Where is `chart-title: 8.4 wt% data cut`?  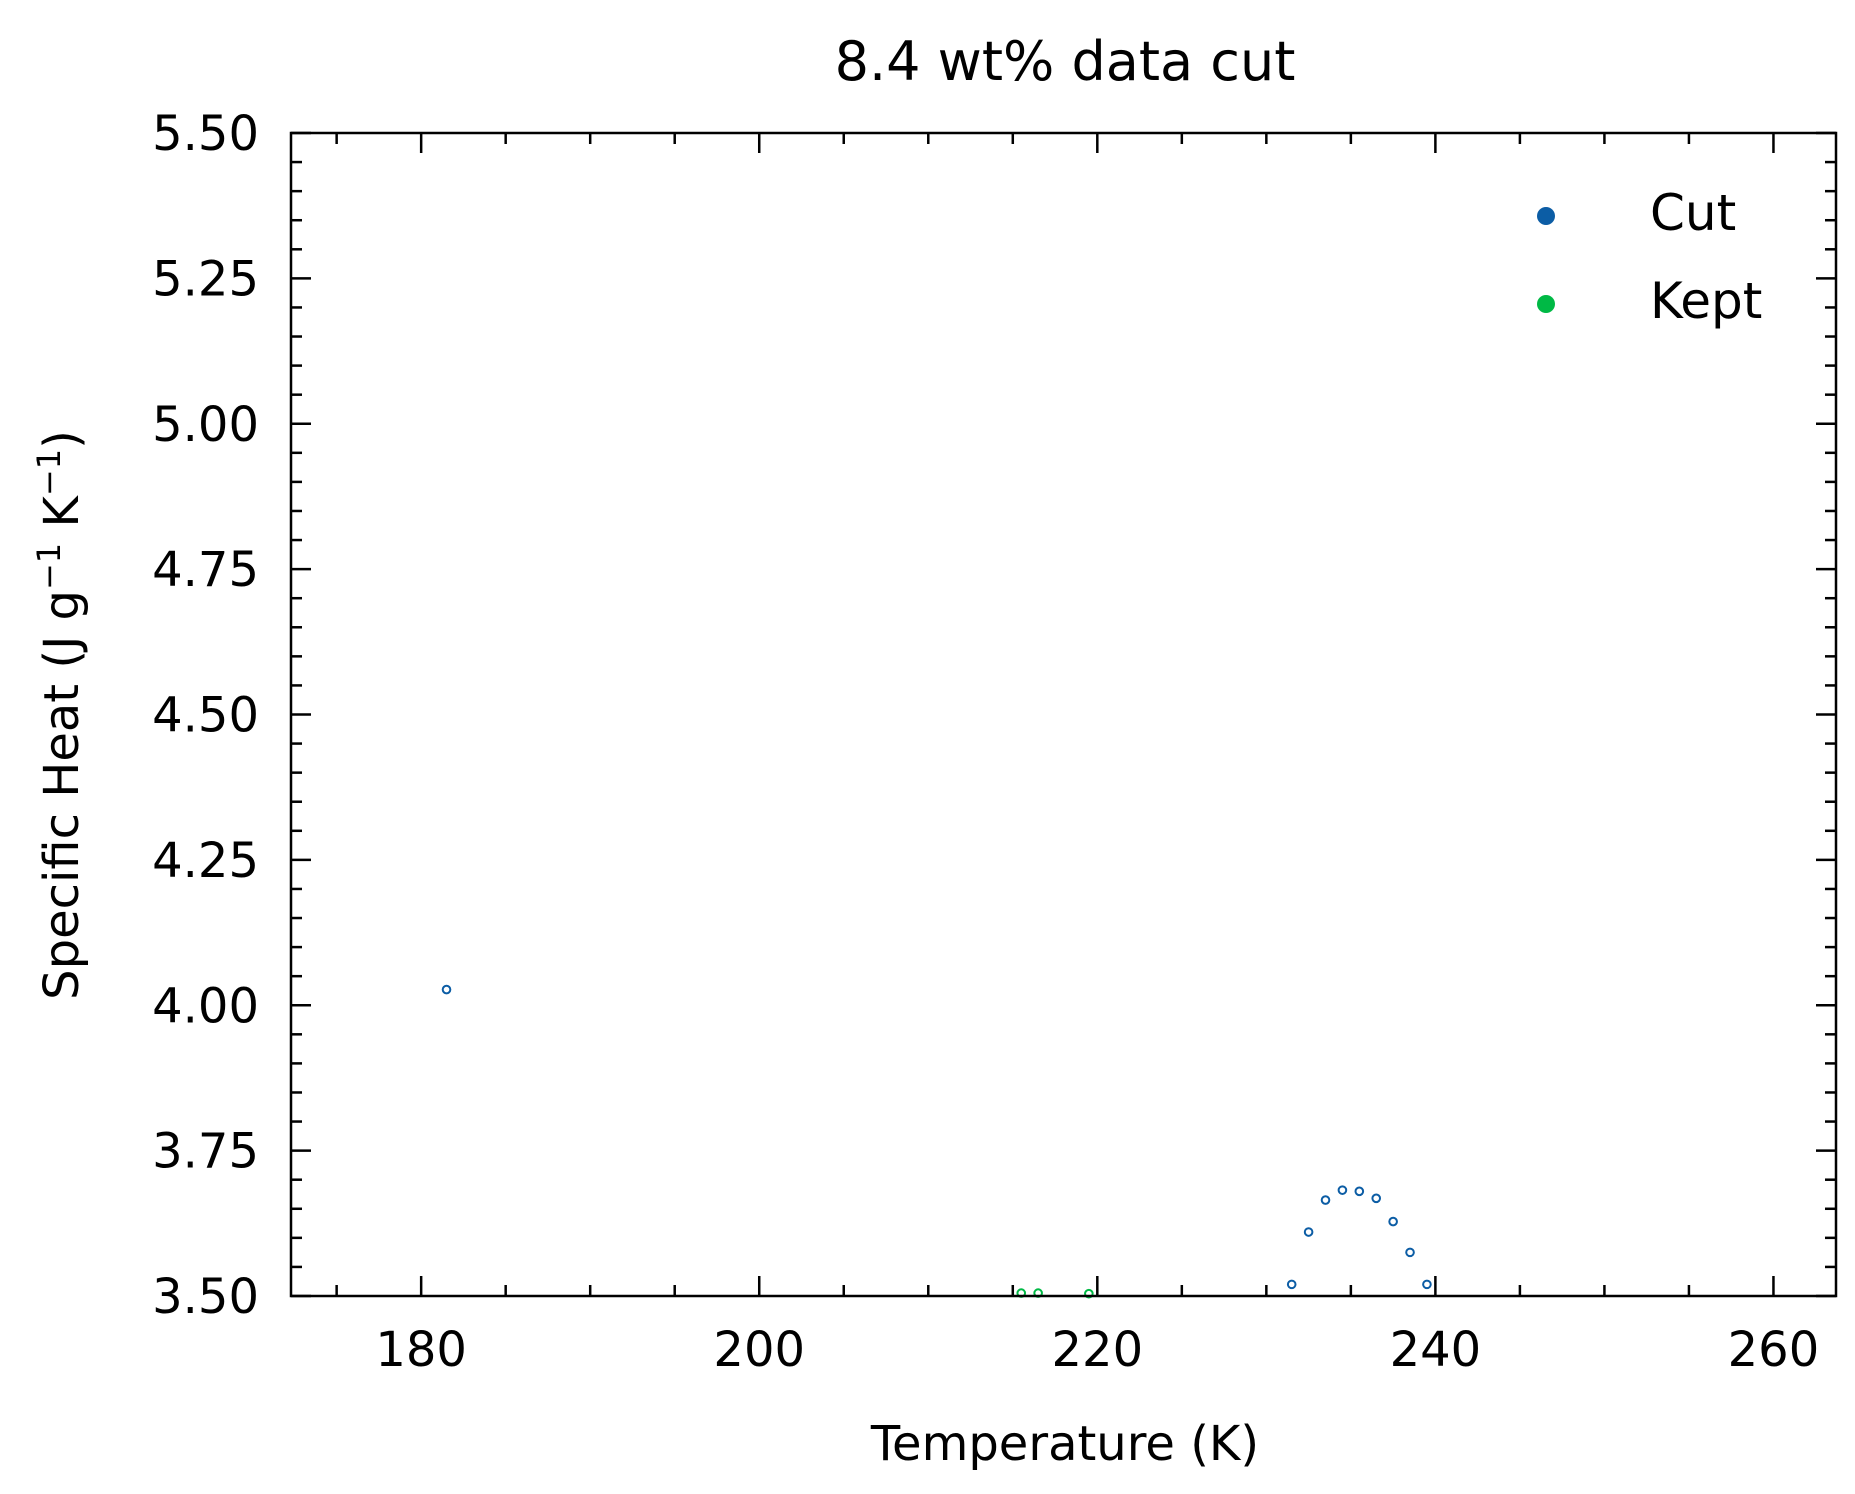
chart-title: 8.4 wt% data cut is located at coordinates (1065, 61).